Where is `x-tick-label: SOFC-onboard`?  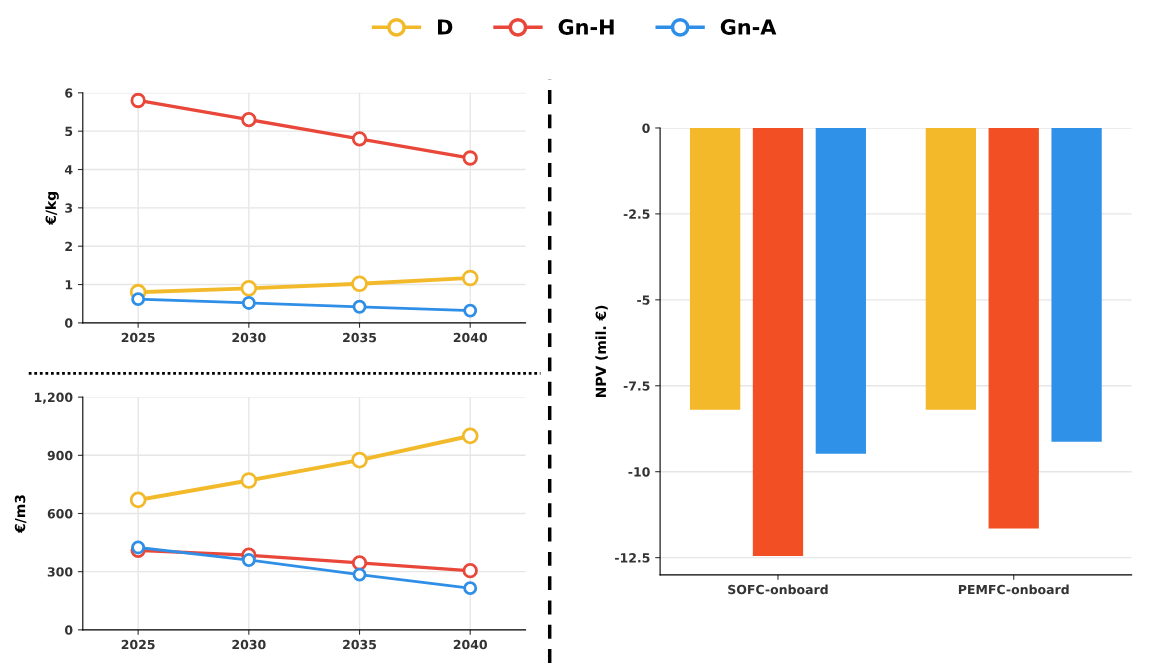 x-tick-label: SOFC-onboard is located at coordinates (778, 589).